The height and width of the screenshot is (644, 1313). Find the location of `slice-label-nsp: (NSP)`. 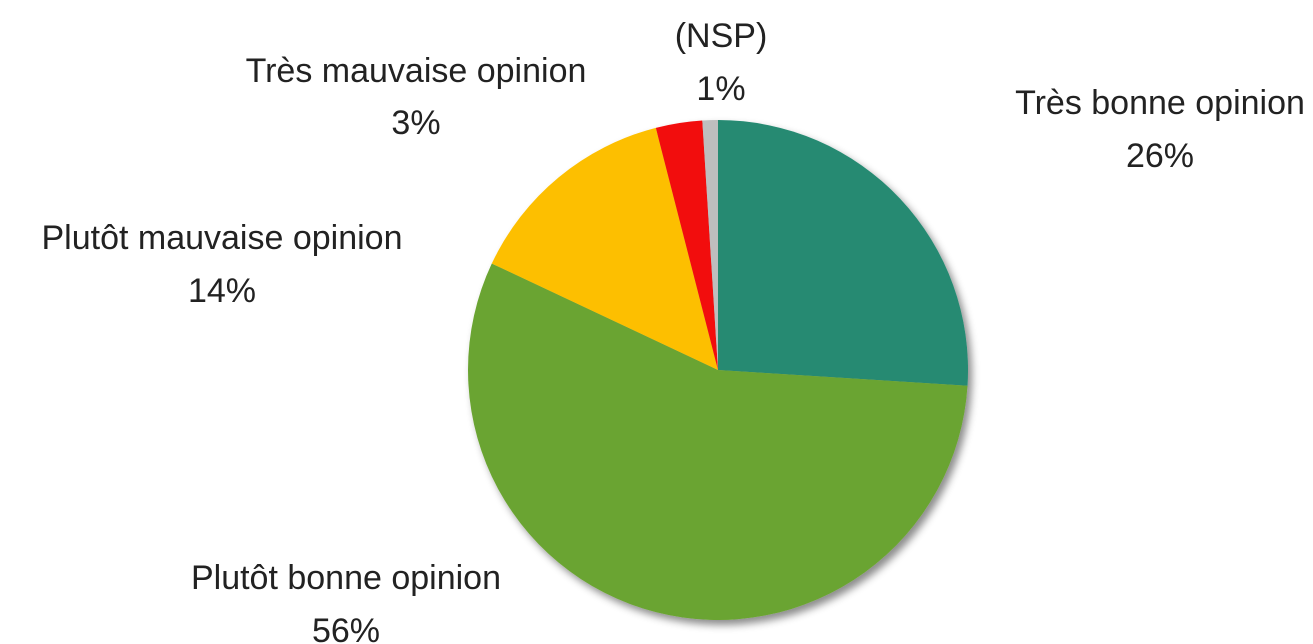

slice-label-nsp: (NSP) is located at coordinates (721, 36).